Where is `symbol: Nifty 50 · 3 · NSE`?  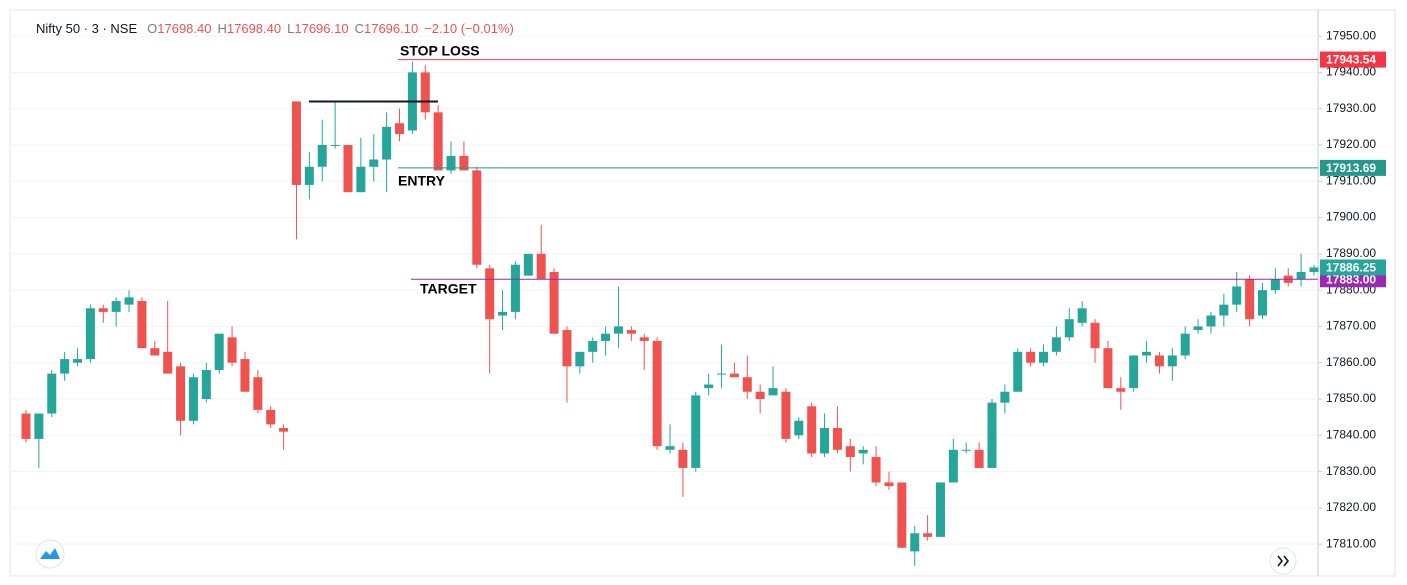 symbol: Nifty 50 · 3 · NSE is located at coordinates (86, 28).